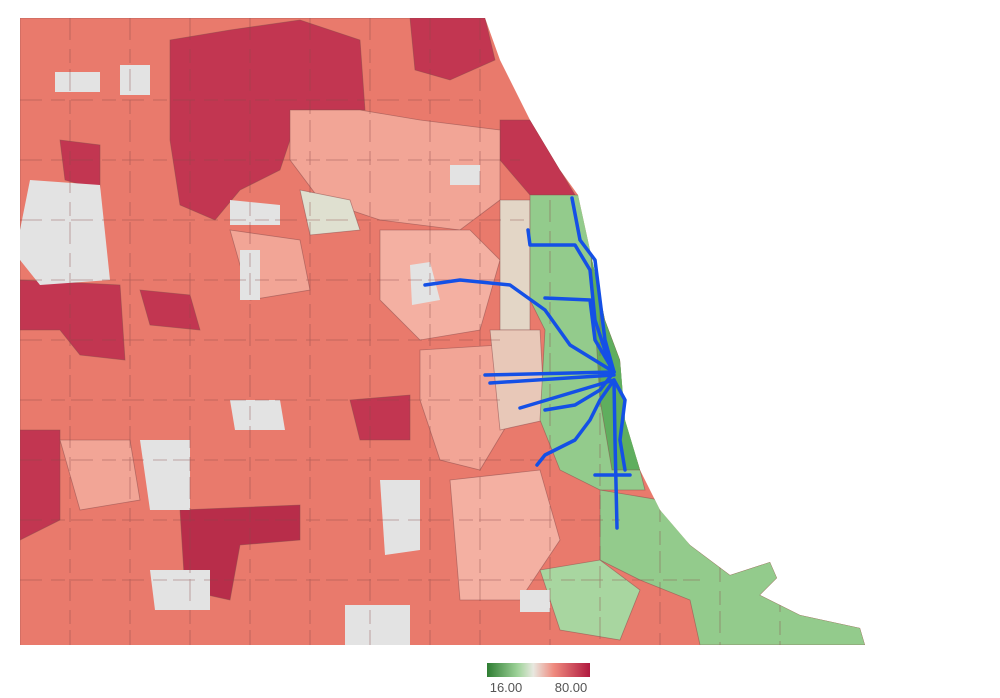 The height and width of the screenshot is (698, 1000). What do you see at coordinates (571, 687) in the screenshot?
I see `legend-max-label: 80.00` at bounding box center [571, 687].